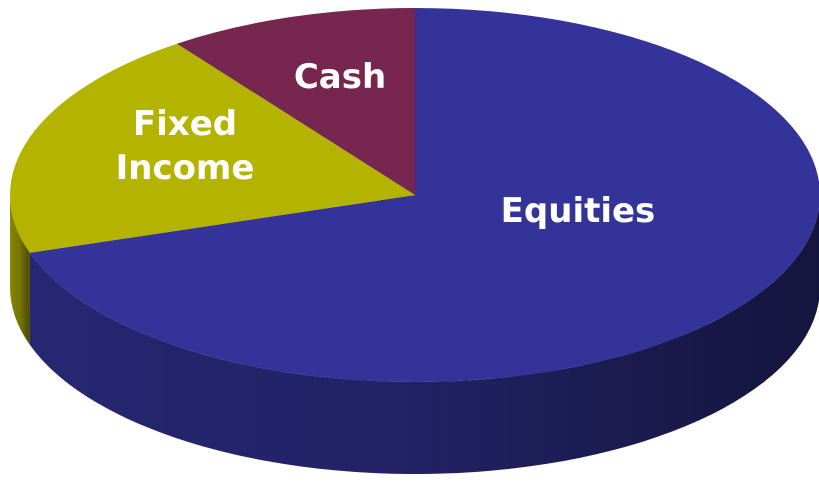 The width and height of the screenshot is (819, 486). Describe the element at coordinates (340, 77) in the screenshot. I see `slice-label: Cash` at that location.